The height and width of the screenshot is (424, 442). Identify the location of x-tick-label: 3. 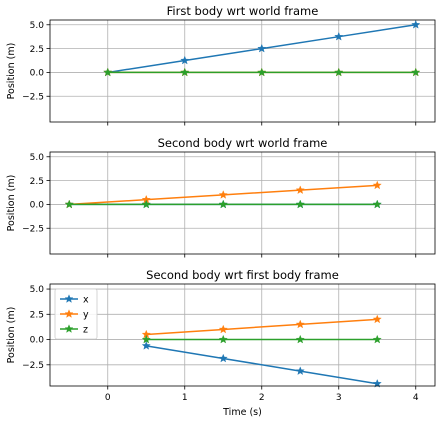
(339, 398).